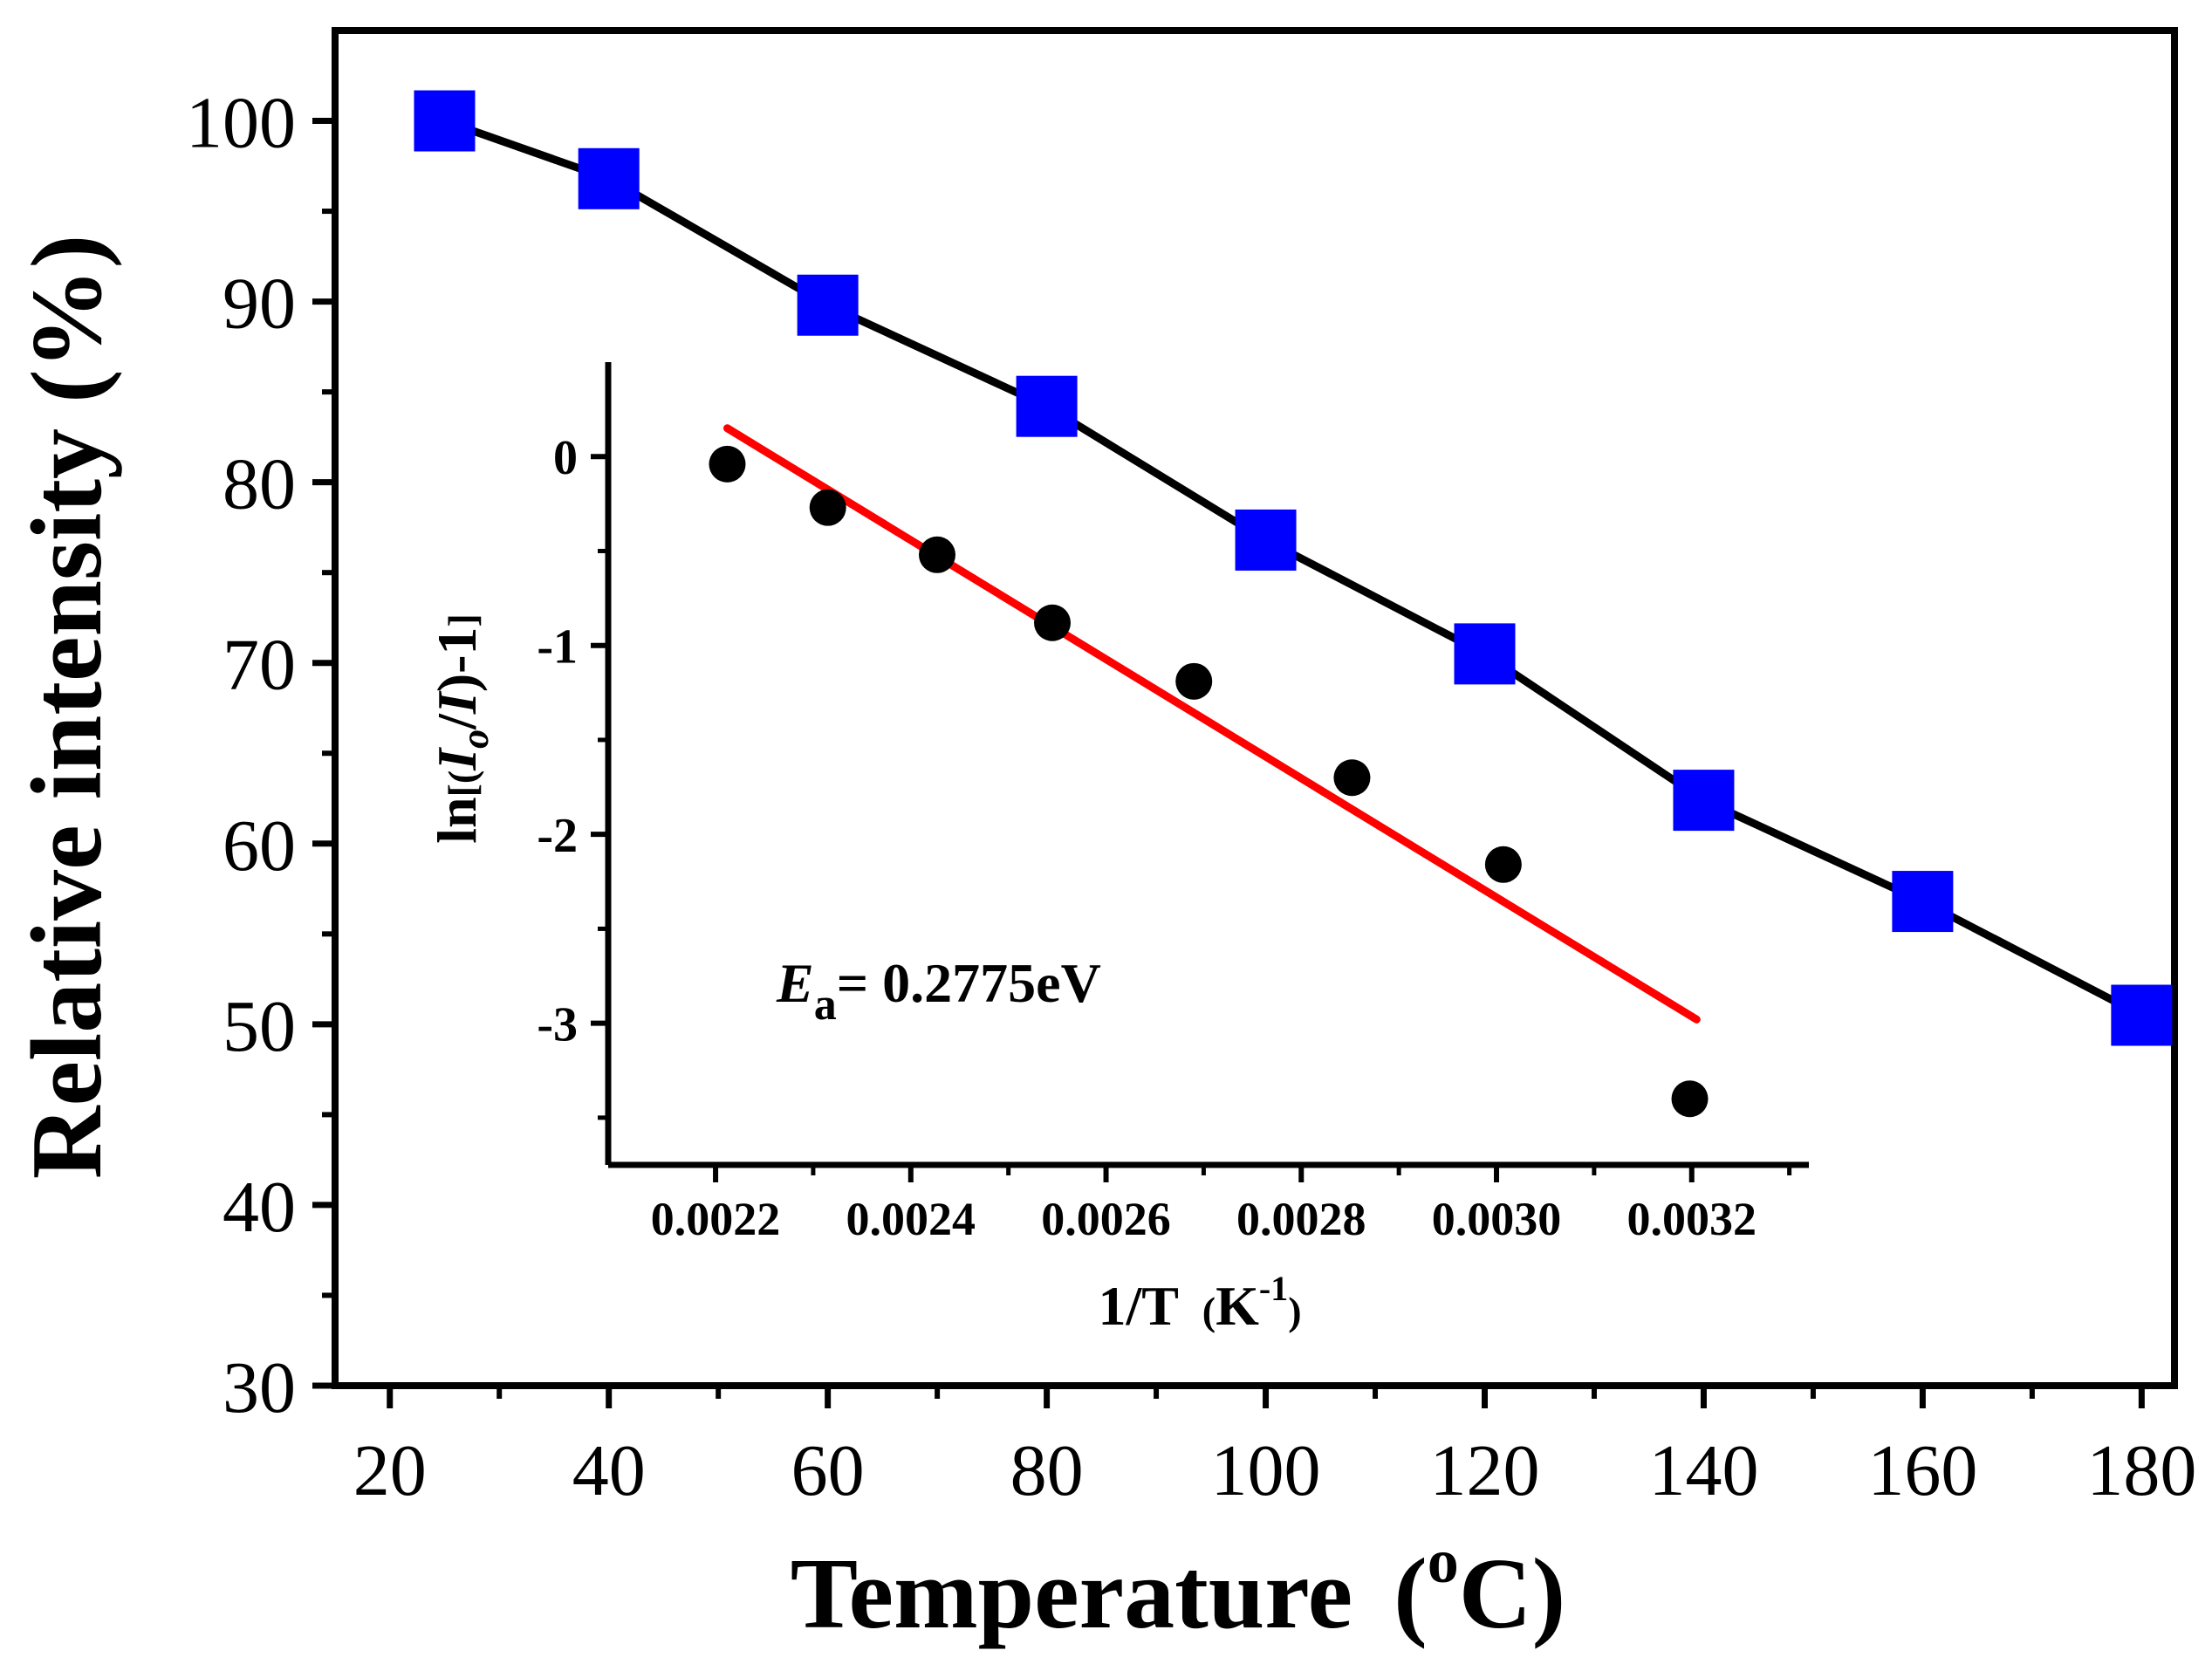 The height and width of the screenshot is (1671, 2212). I want to click on inset-y-tick-label: -3, so click(557, 1025).